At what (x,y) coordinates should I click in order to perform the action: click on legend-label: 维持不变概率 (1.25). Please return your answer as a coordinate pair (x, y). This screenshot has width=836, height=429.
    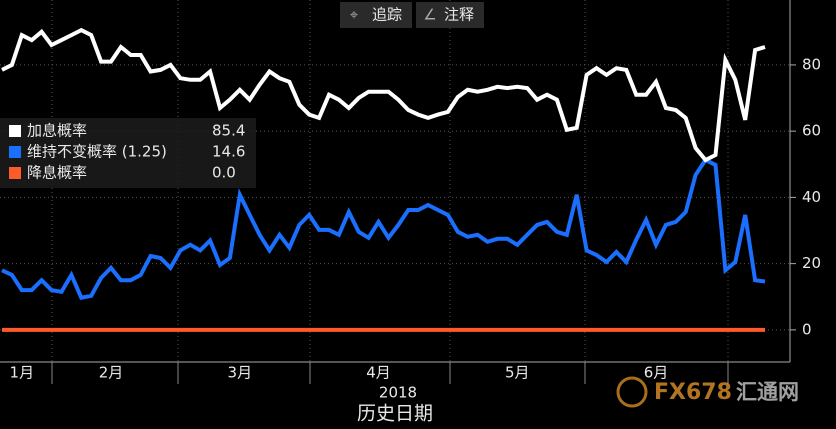
    Looking at the image, I should click on (97, 152).